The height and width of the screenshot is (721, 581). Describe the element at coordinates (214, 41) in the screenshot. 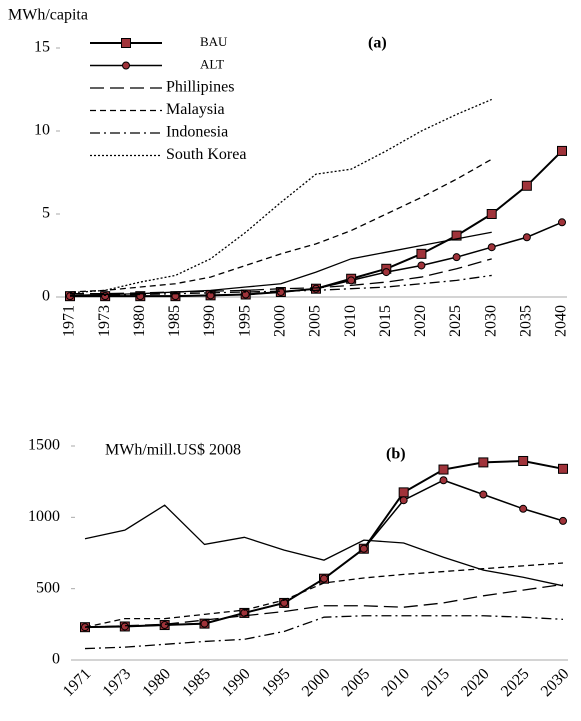

I see `legend-label: BAU` at that location.